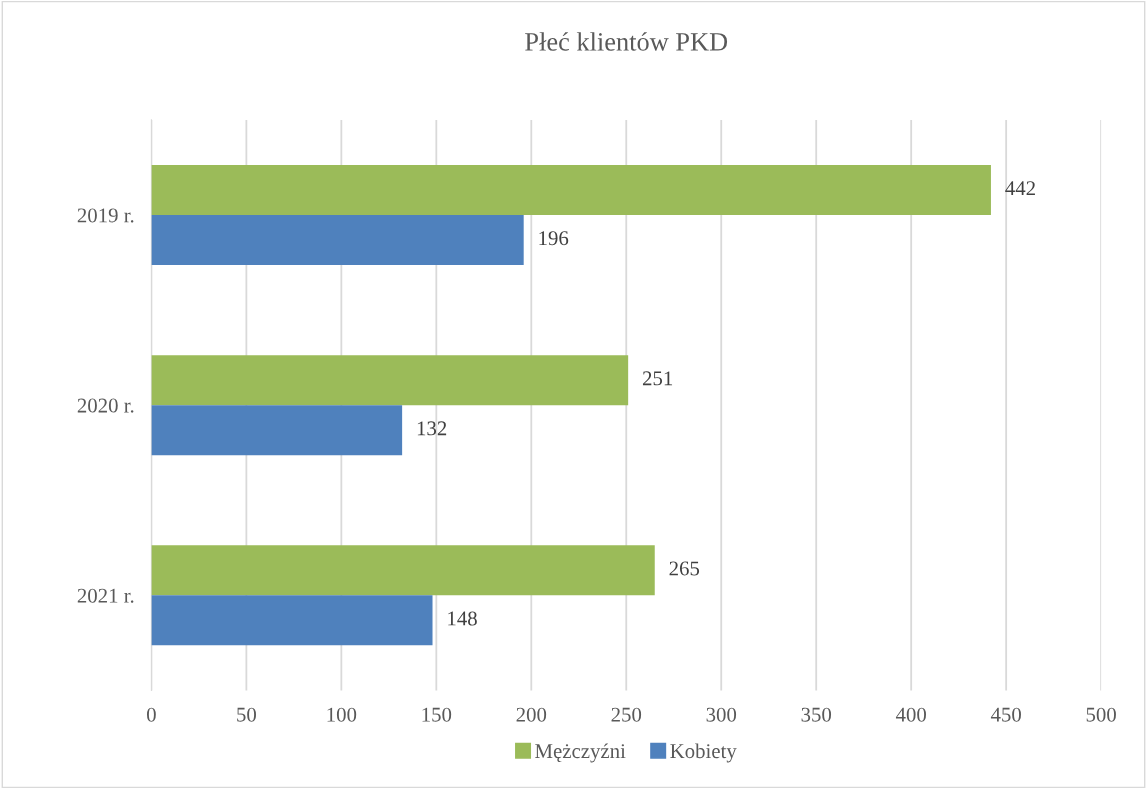 The image size is (1147, 789). I want to click on chart-title: Płeć klientów PKD, so click(626, 41).